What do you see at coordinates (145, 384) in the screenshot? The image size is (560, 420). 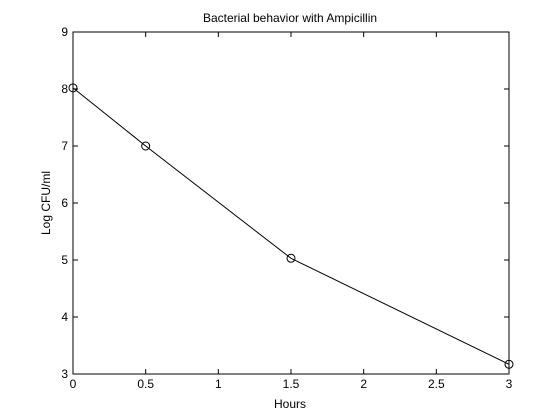 I see `x-tick-label: 0.5` at bounding box center [145, 384].